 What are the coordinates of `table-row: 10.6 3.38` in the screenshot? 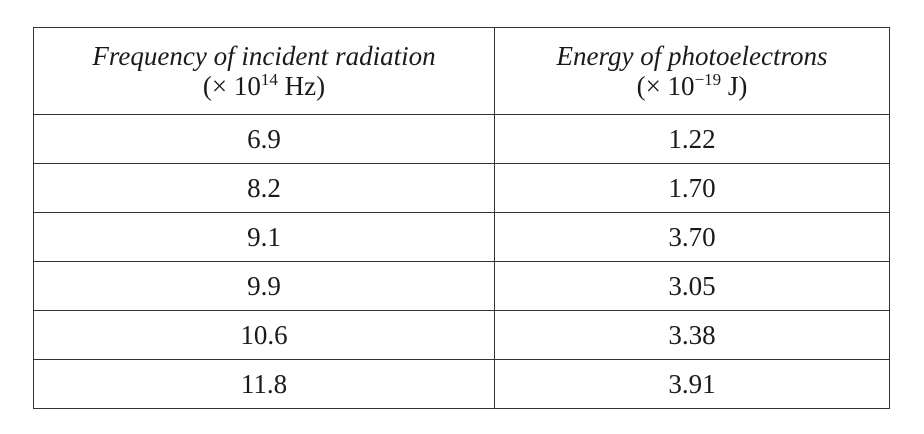 It's located at (461, 335).